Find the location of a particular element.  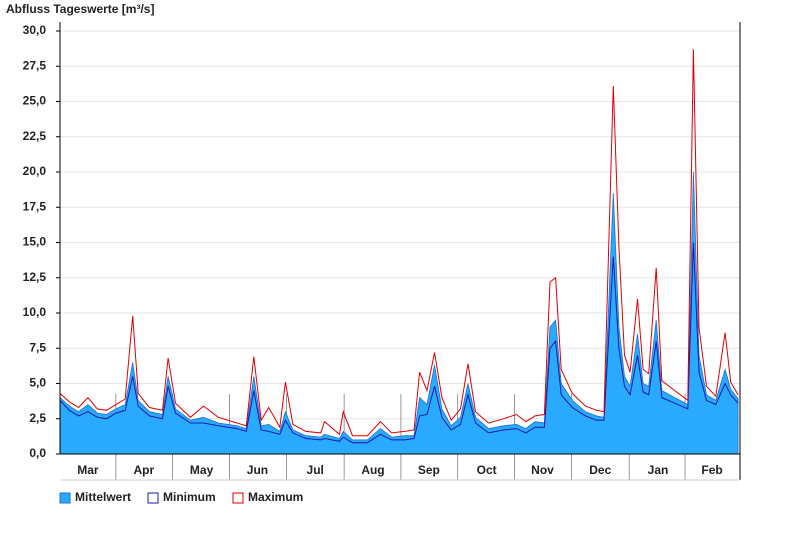

y-tick-label: 5,0 is located at coordinates (37, 383).